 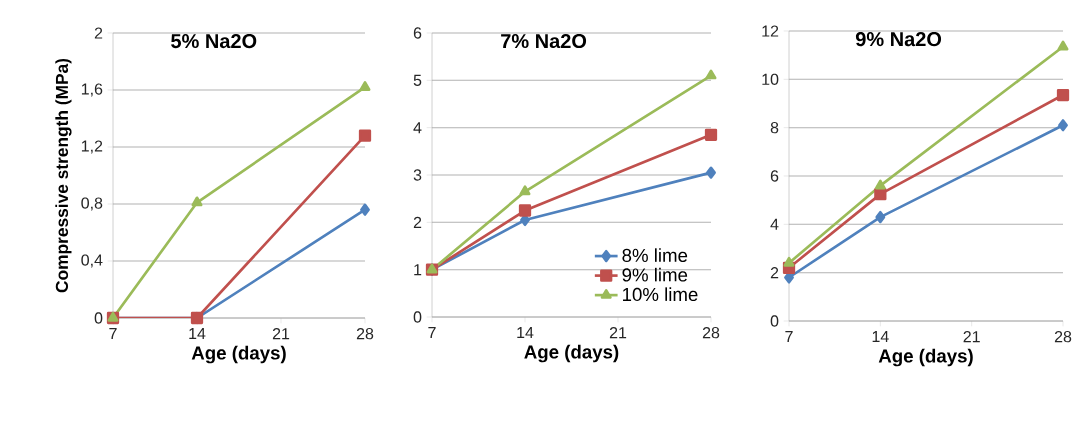 What do you see at coordinates (214, 41) in the screenshot?
I see `chart-title: 5% Na2O` at bounding box center [214, 41].